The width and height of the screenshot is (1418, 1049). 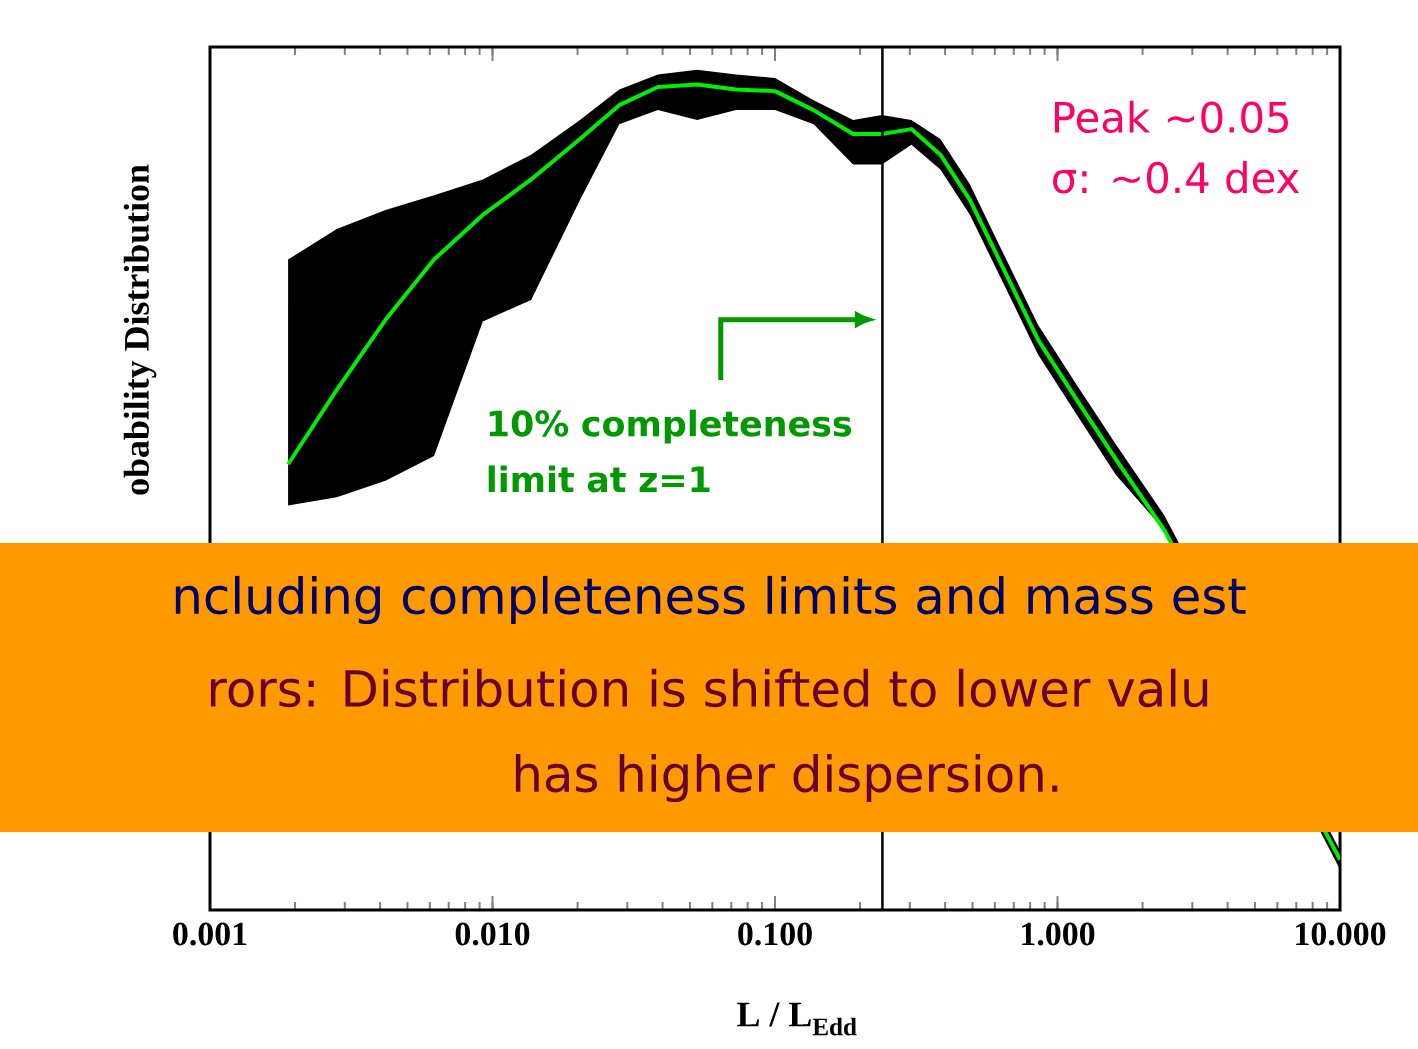 I want to click on y-axis-title: obability Distribution, so click(x=140, y=329).